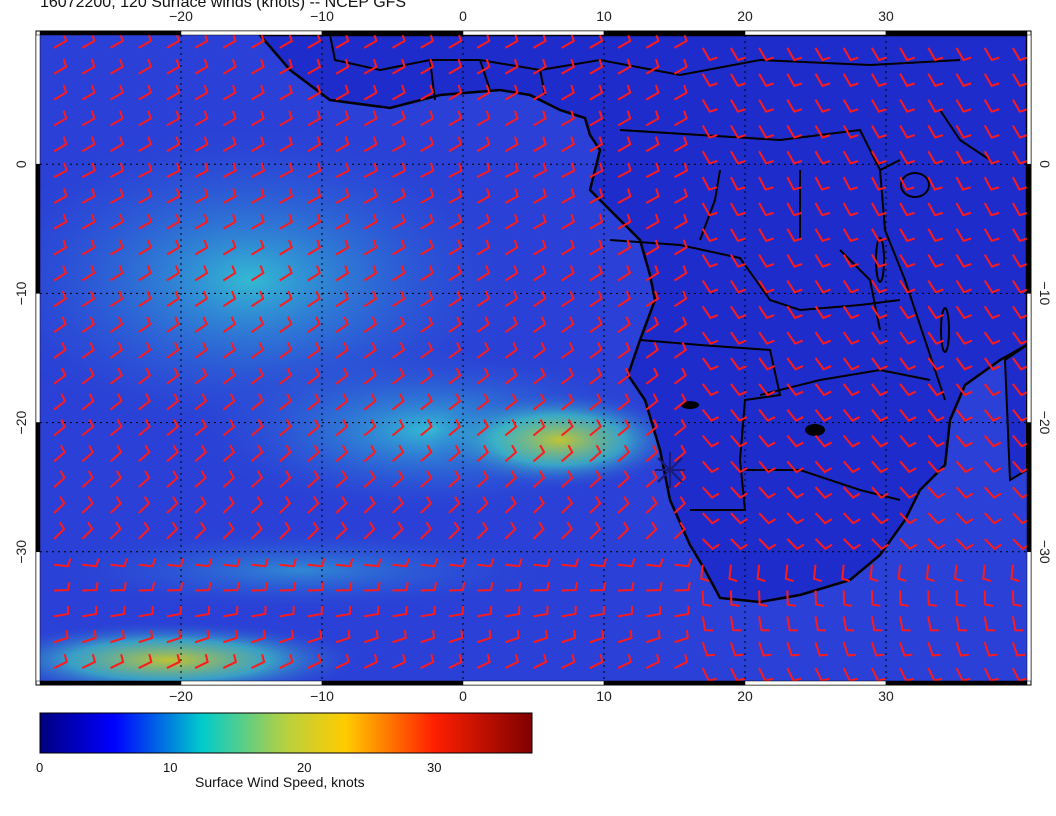  Describe the element at coordinates (110, 683) in the screenshot. I see `edge-bar-segment` at that location.